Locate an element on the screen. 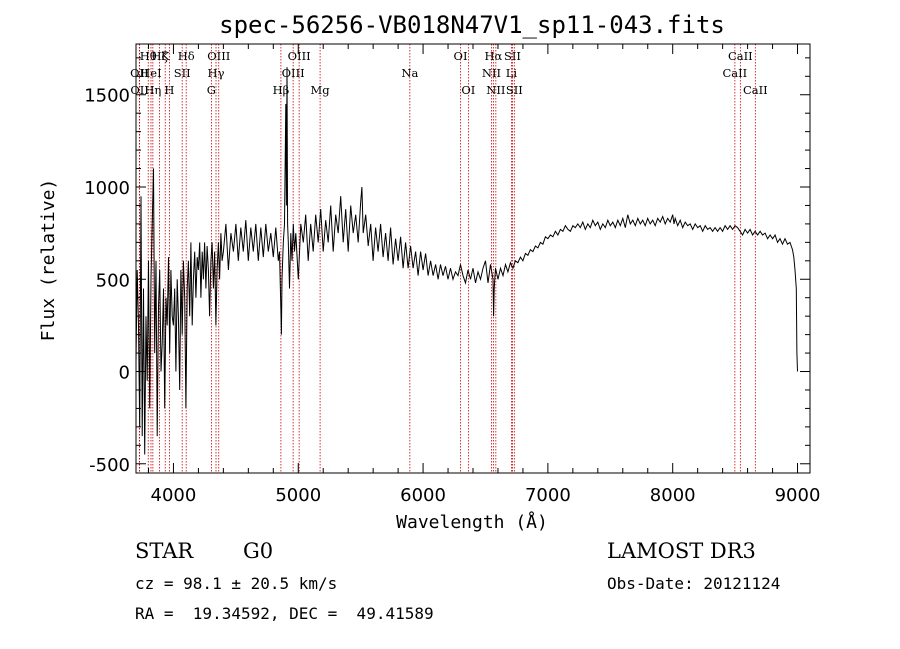  spectral-line-label: Hζ is located at coordinates (159, 56).